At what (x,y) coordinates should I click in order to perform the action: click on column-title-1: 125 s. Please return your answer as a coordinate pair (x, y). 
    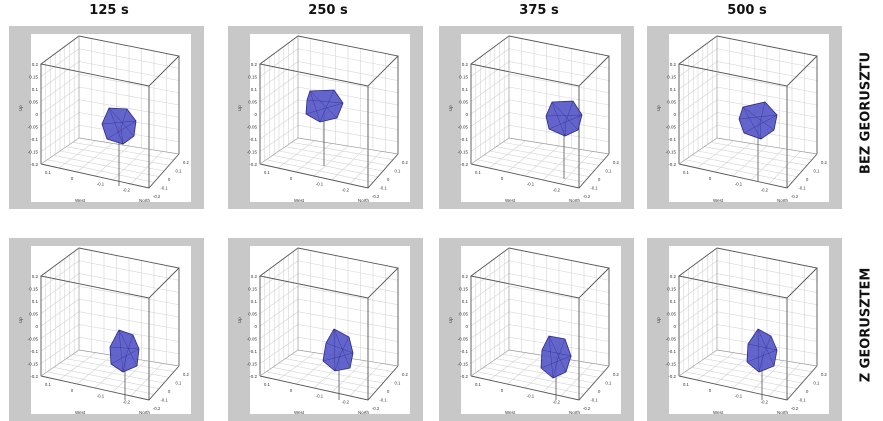
    Looking at the image, I should click on (109, 10).